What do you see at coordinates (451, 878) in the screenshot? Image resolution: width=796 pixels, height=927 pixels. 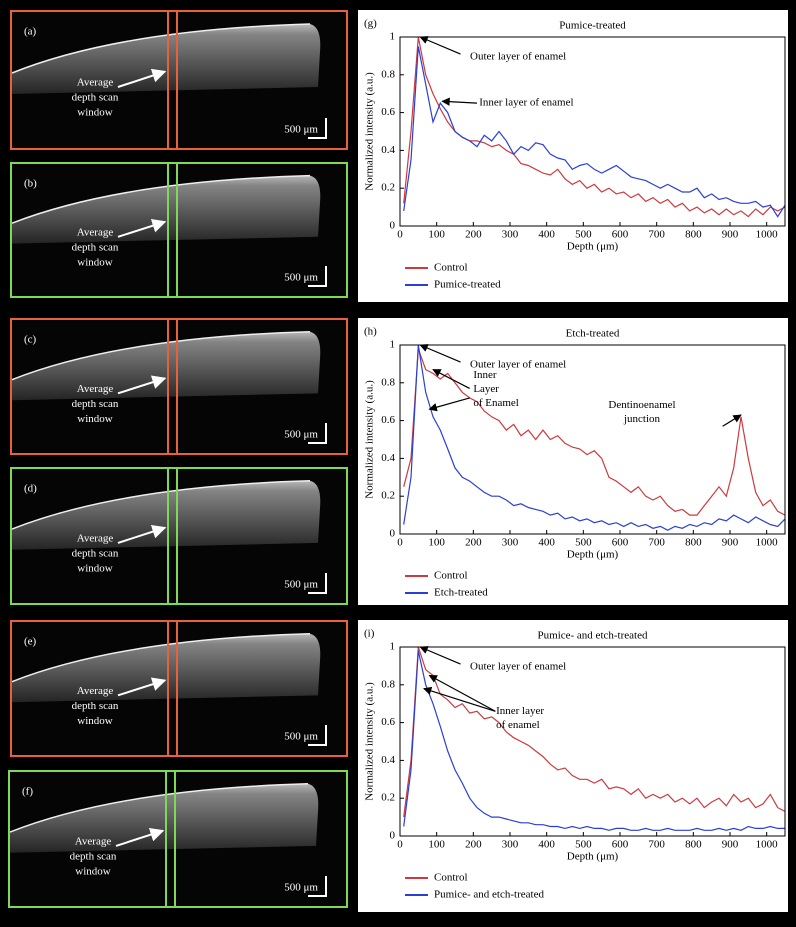 I see `legend-label: Control` at bounding box center [451, 878].